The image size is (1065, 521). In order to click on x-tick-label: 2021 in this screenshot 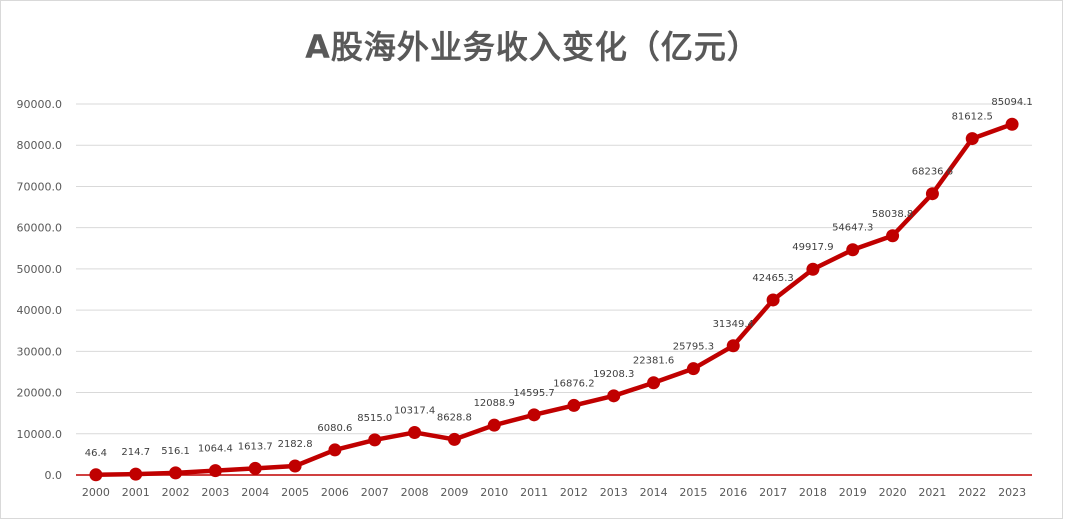, I will do `click(932, 492)`.